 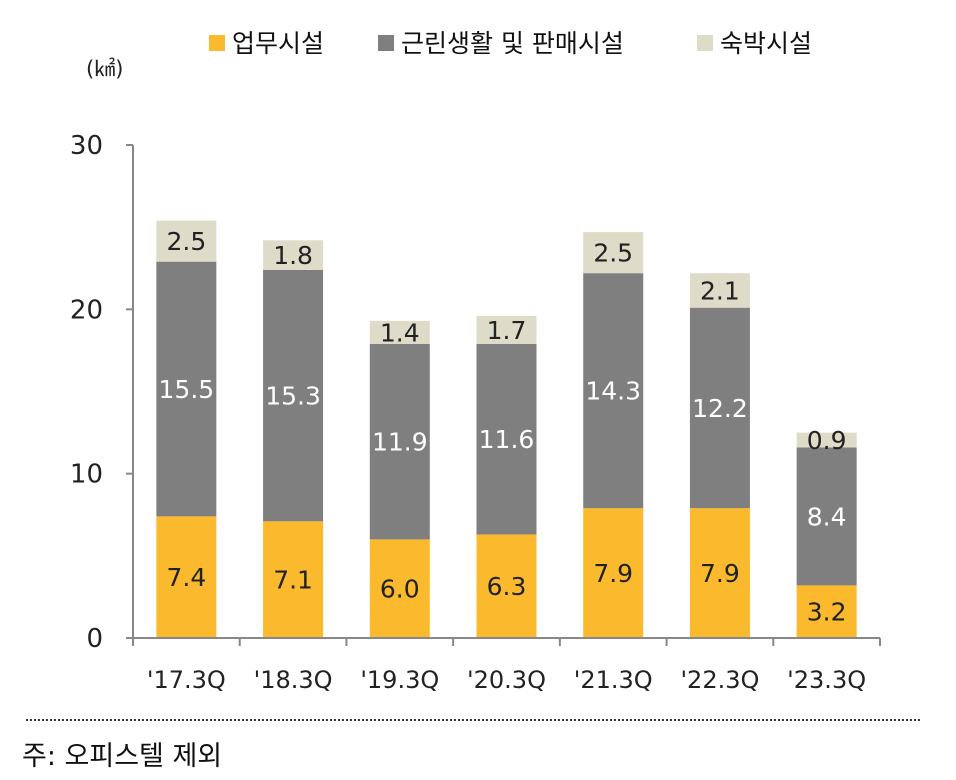 I want to click on y-tick-label: 20, so click(x=86, y=310).